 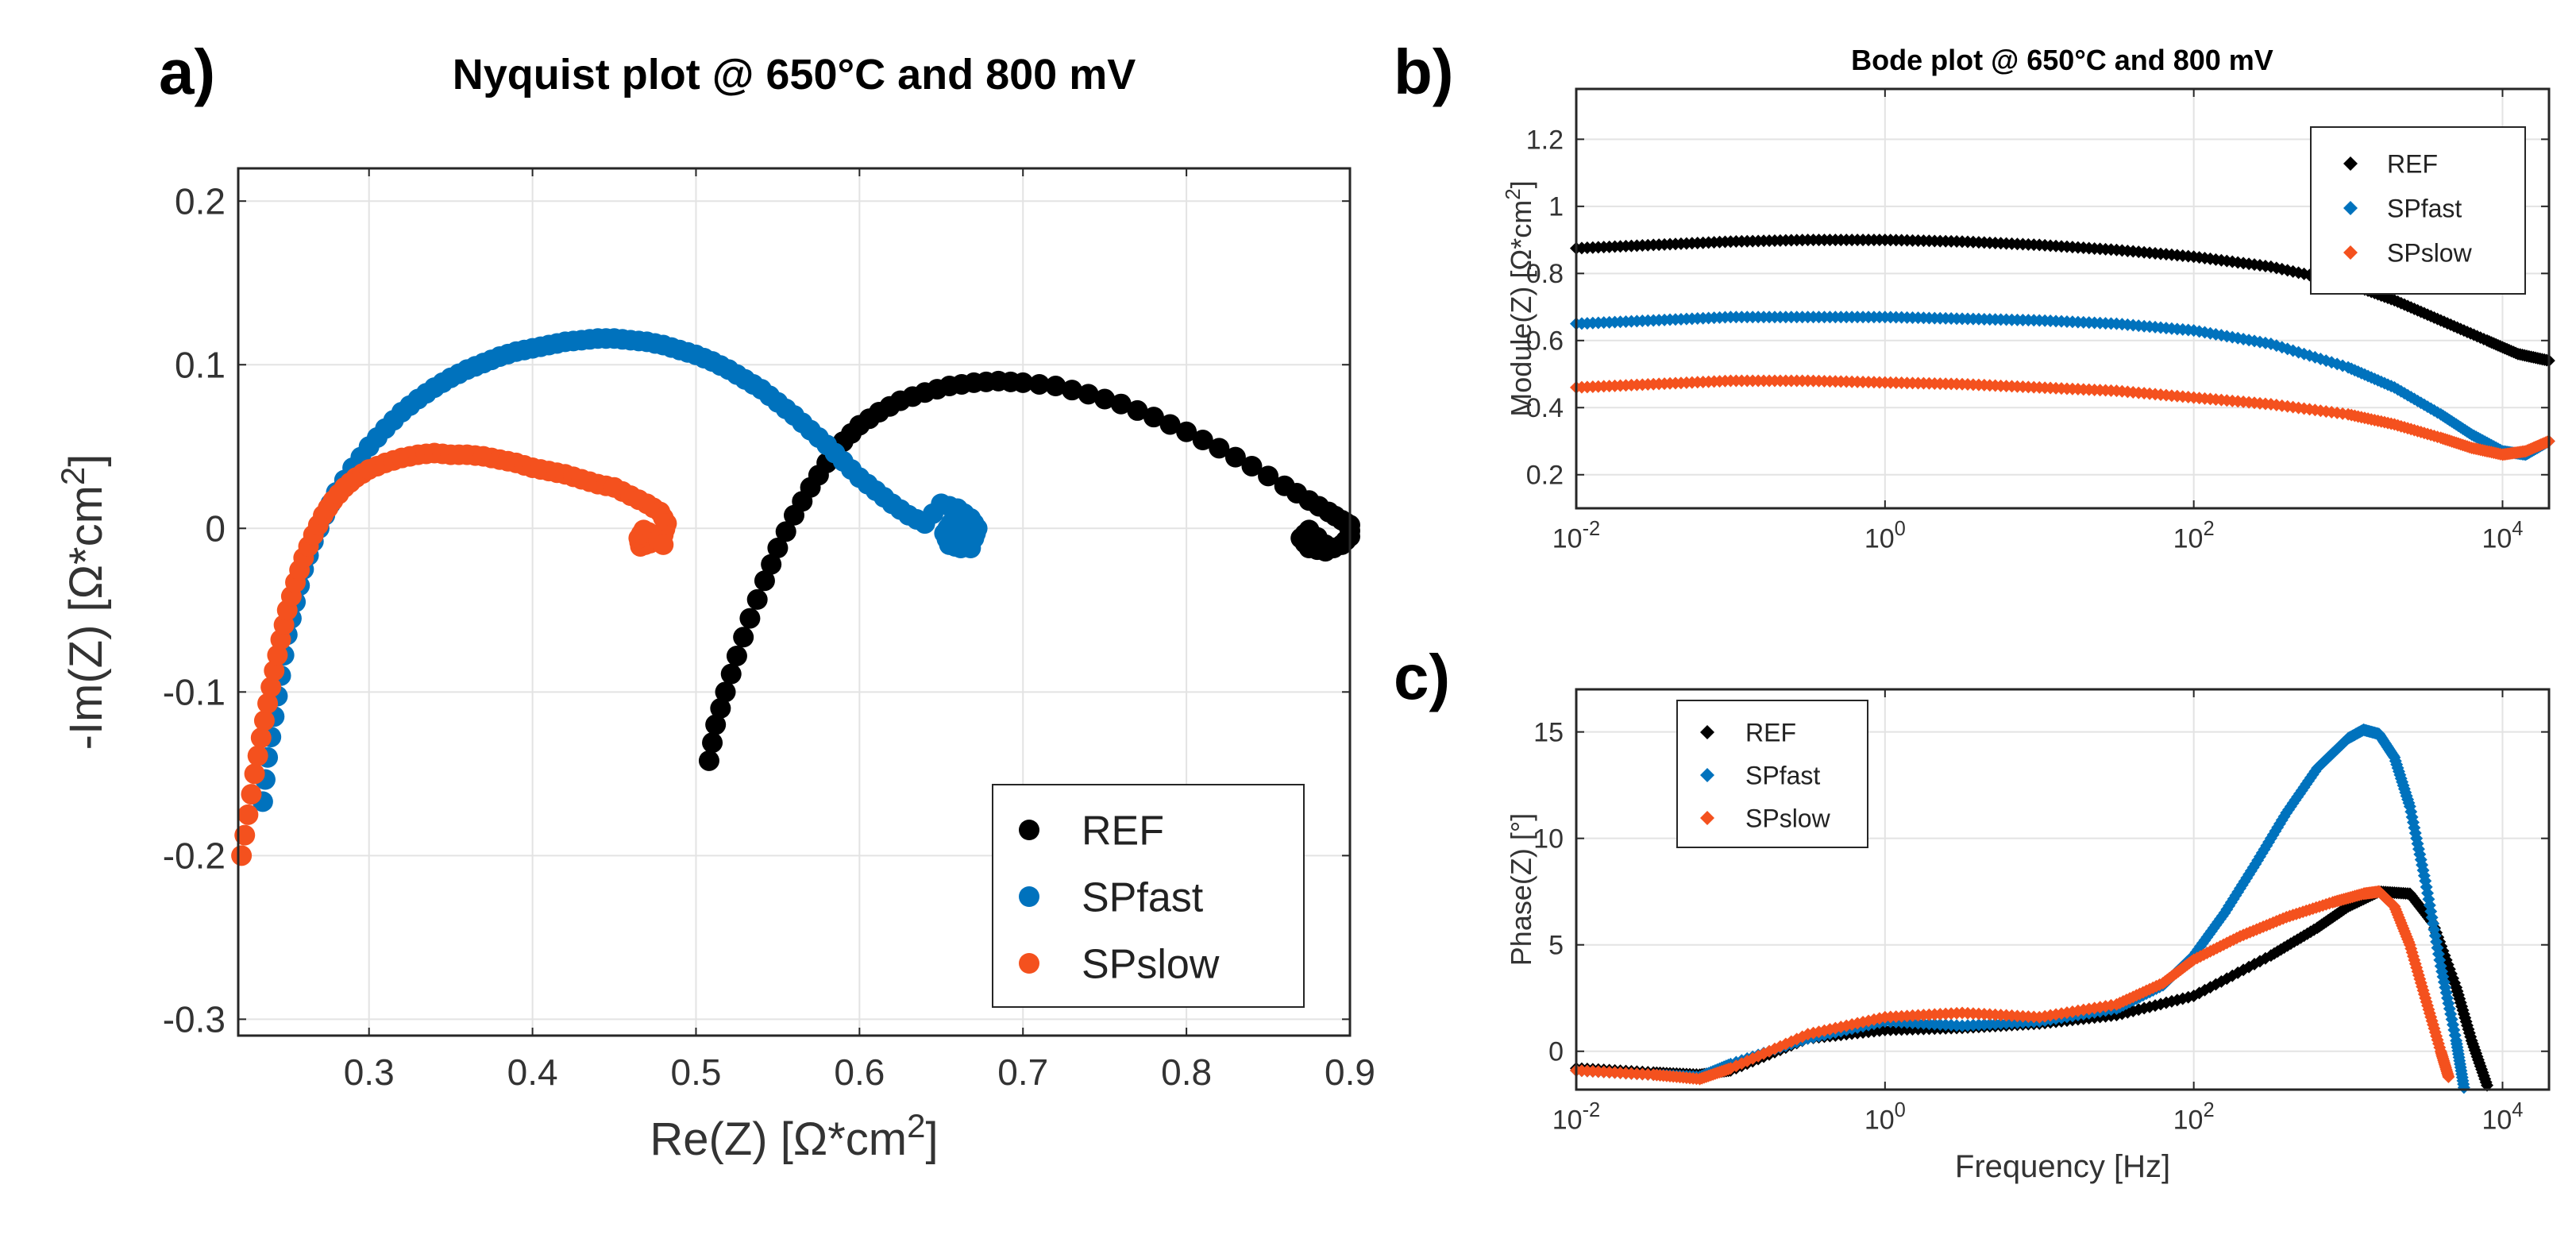 I want to click on y-tick-label: 0.6, so click(x=1545, y=341).